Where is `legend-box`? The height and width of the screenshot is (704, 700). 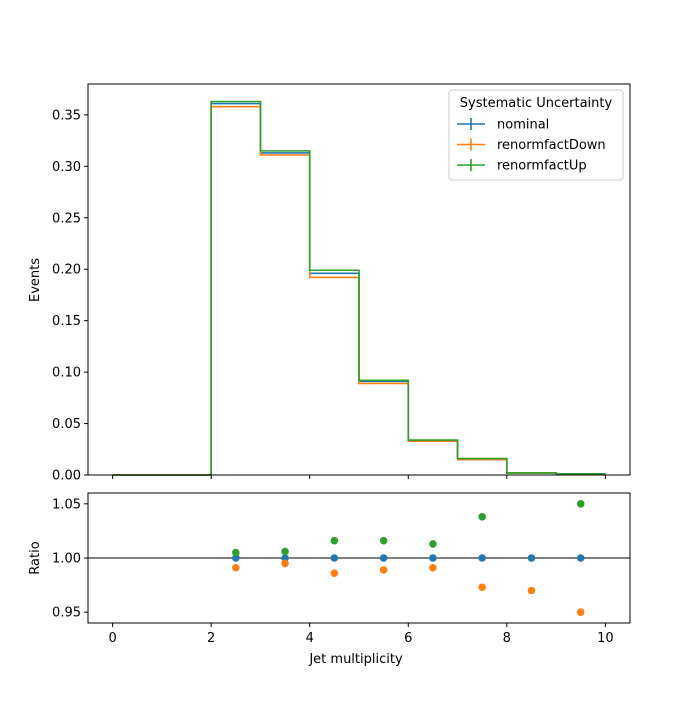 legend-box is located at coordinates (536, 135).